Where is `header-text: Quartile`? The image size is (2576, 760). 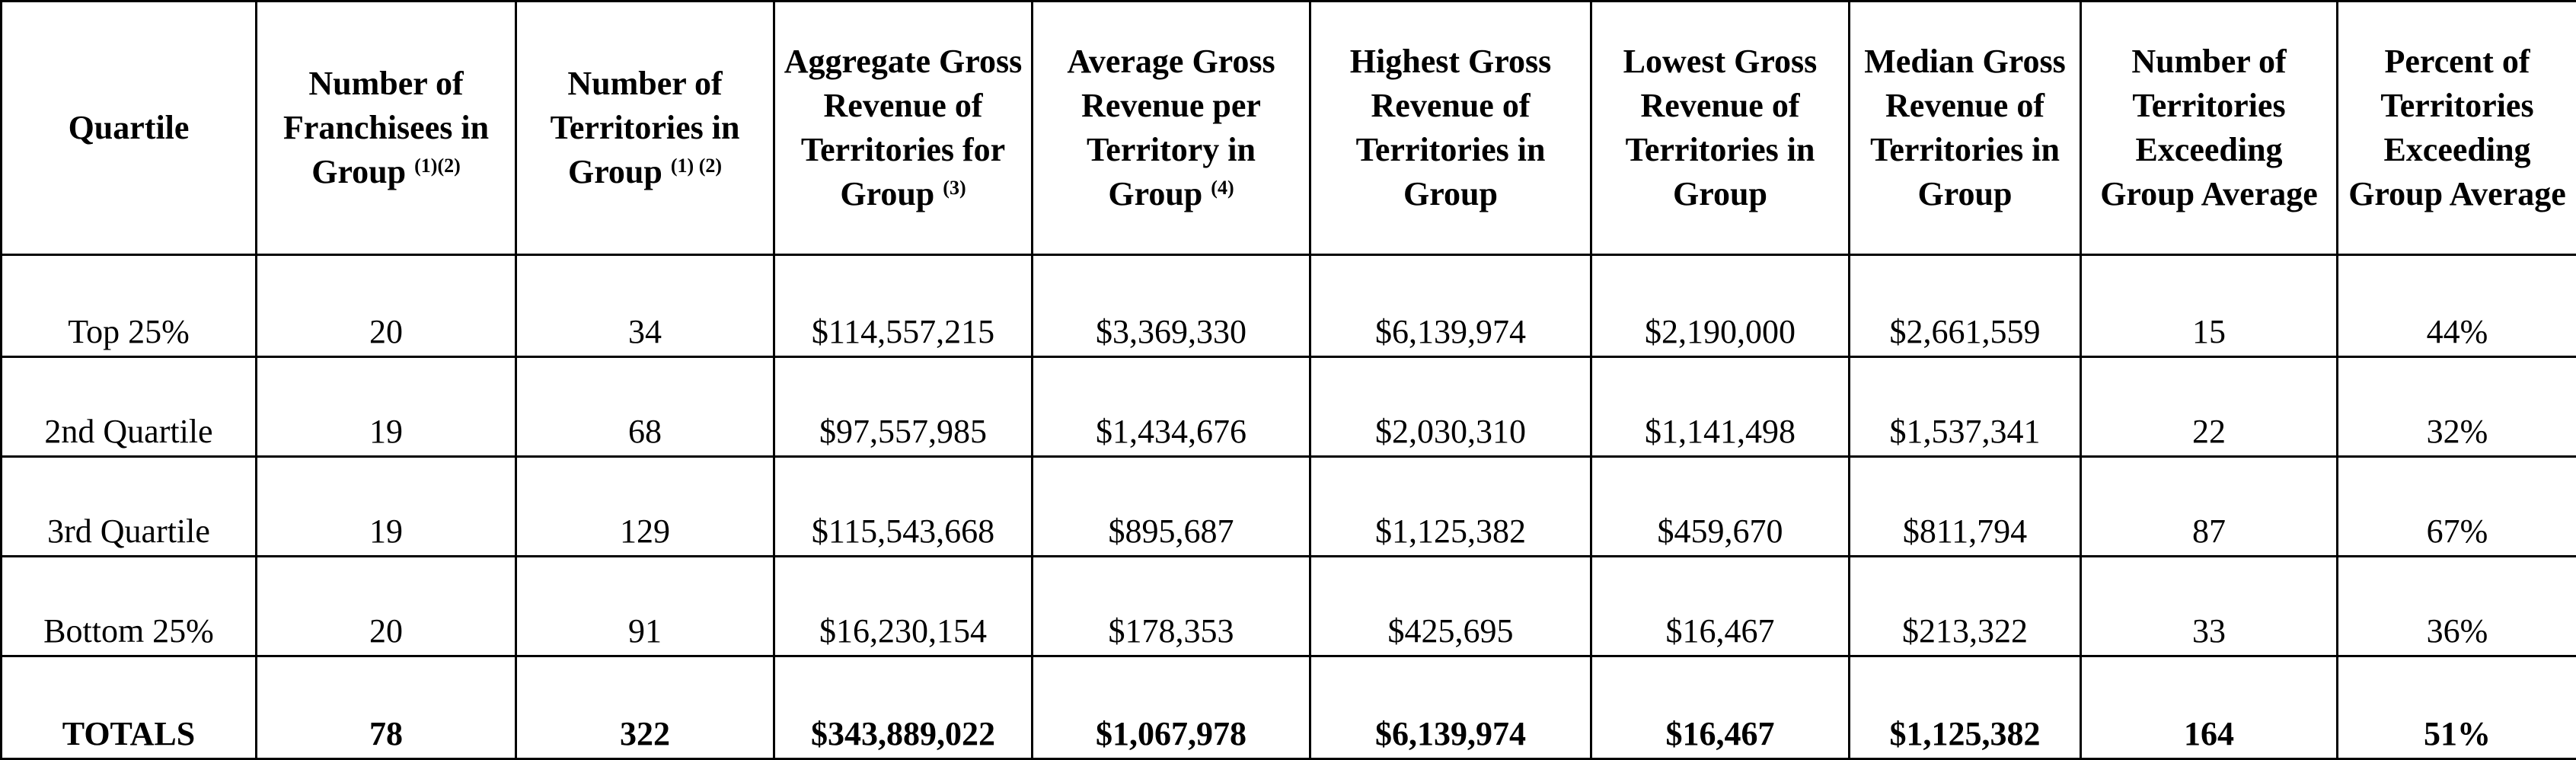 header-text: Quartile is located at coordinates (129, 127).